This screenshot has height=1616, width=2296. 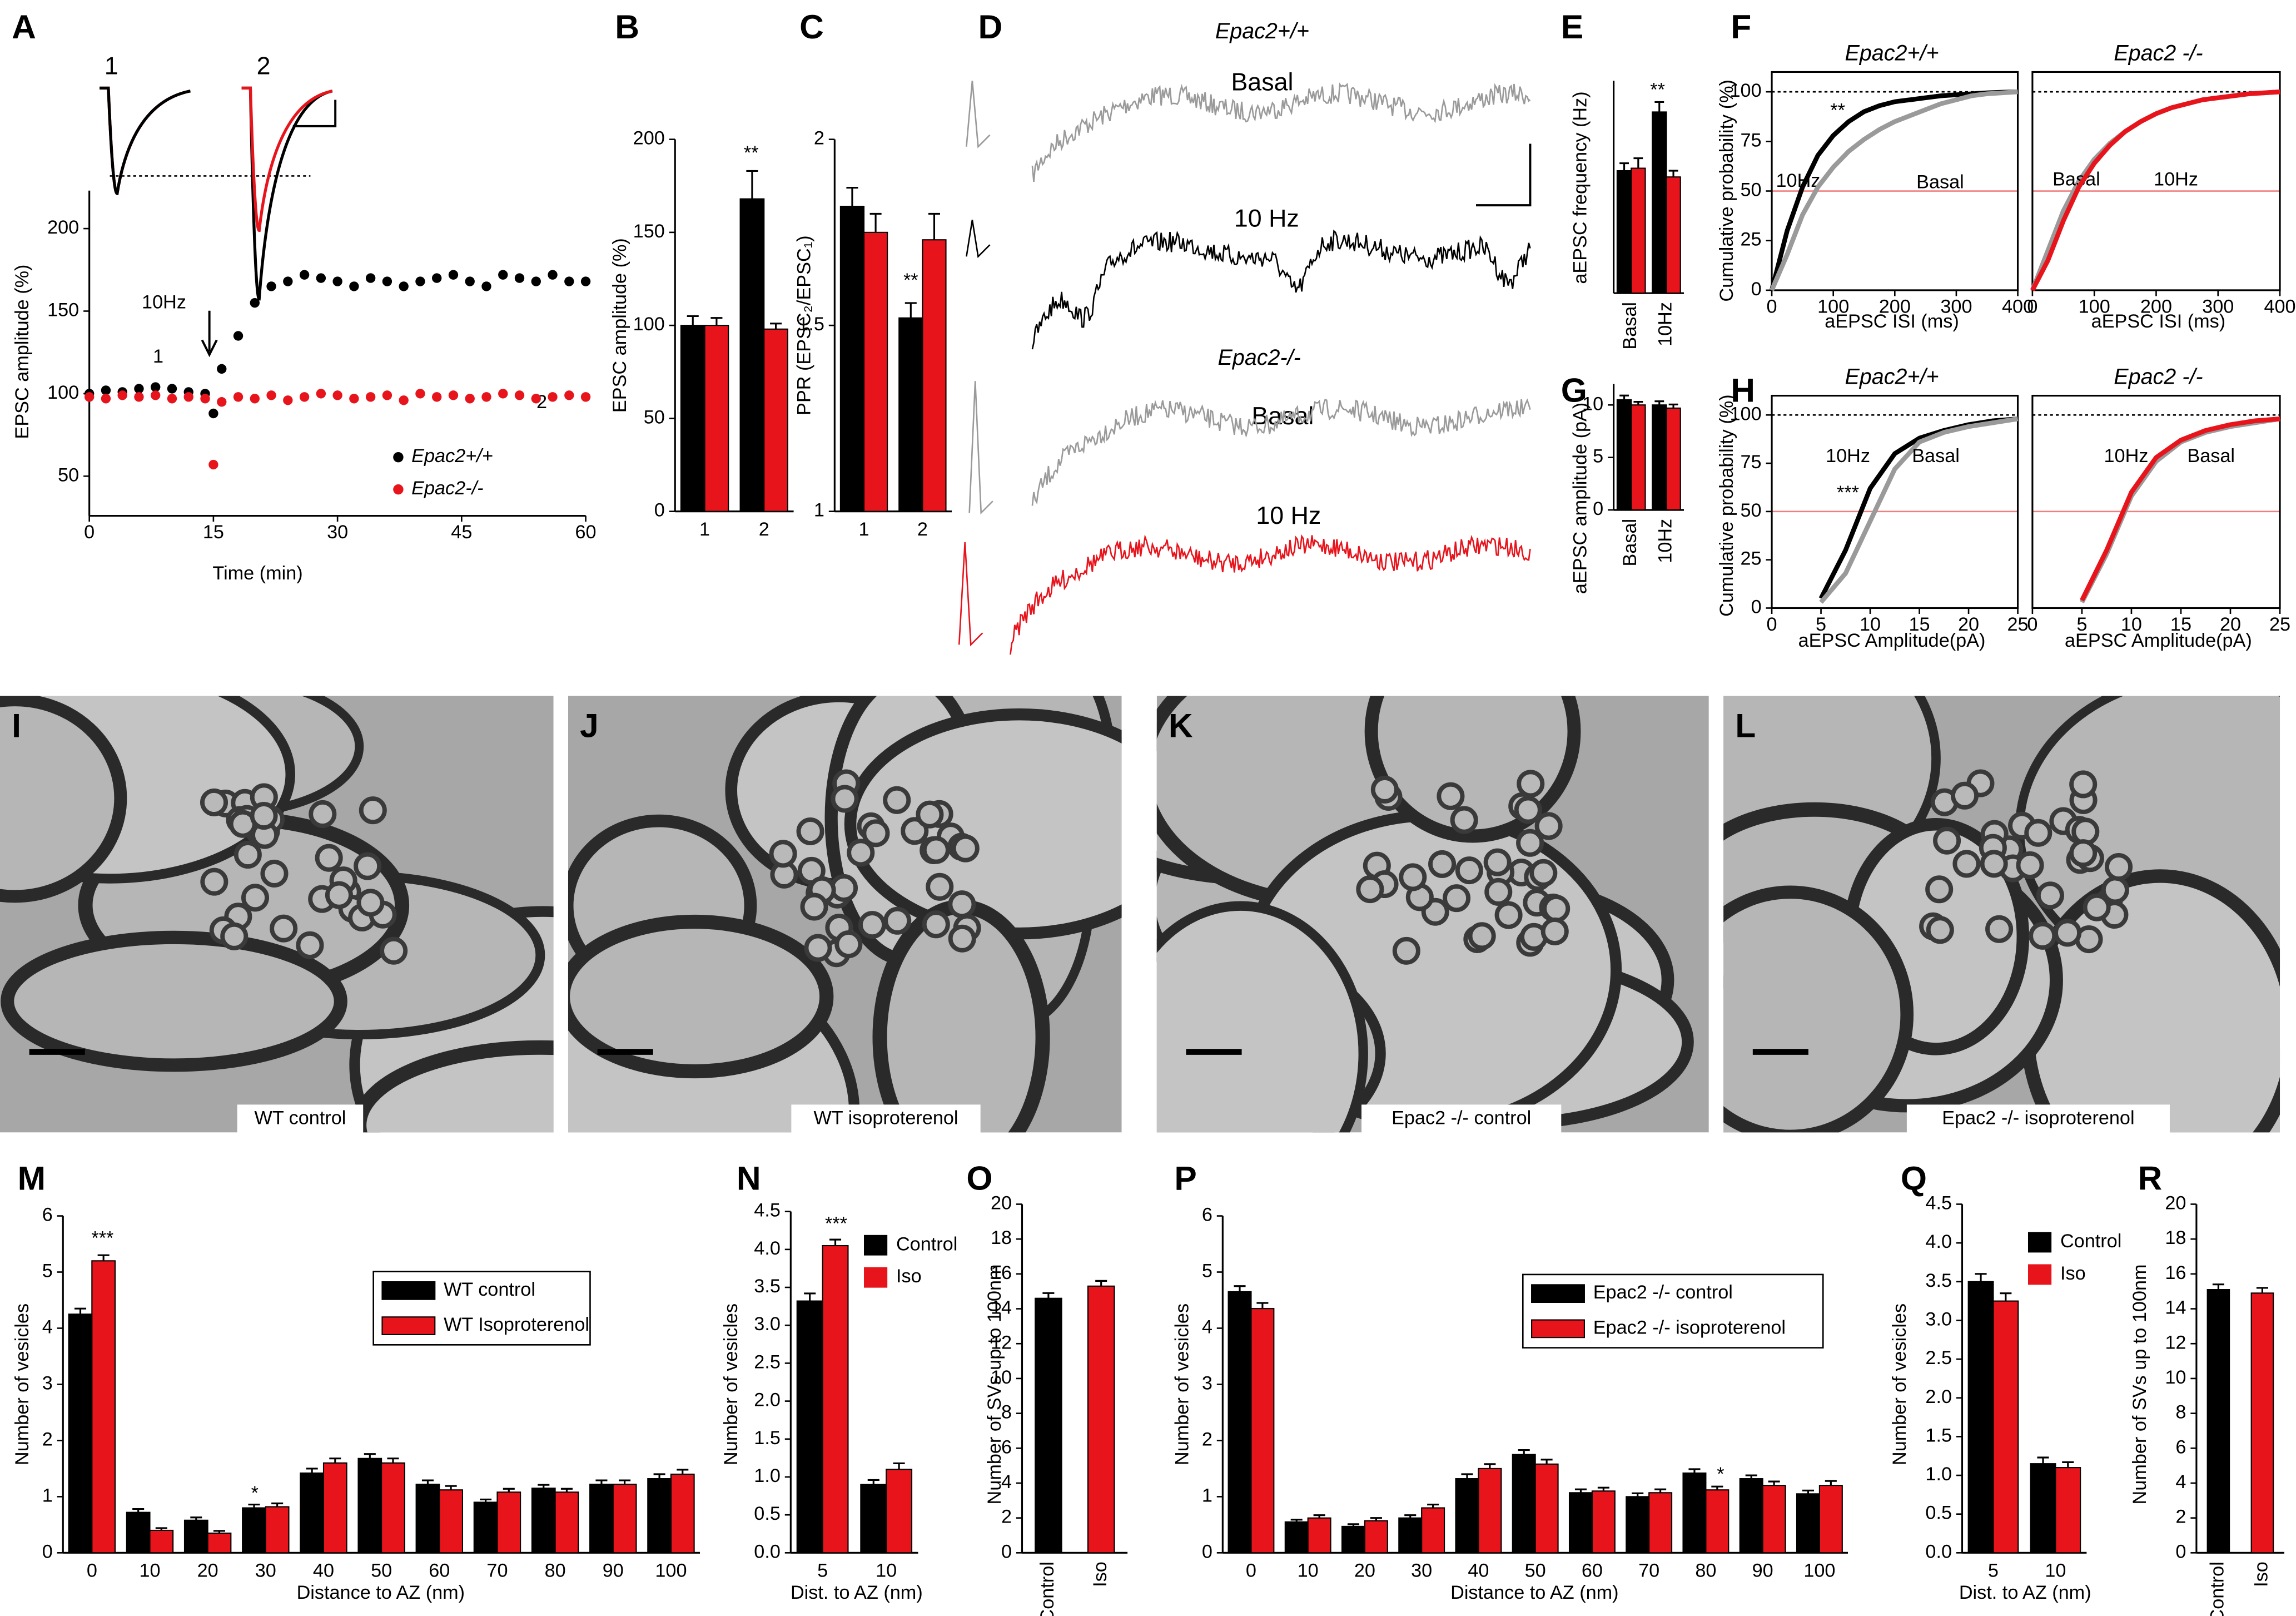 What do you see at coordinates (1751, 510) in the screenshot?
I see `y-tick-label: 50` at bounding box center [1751, 510].